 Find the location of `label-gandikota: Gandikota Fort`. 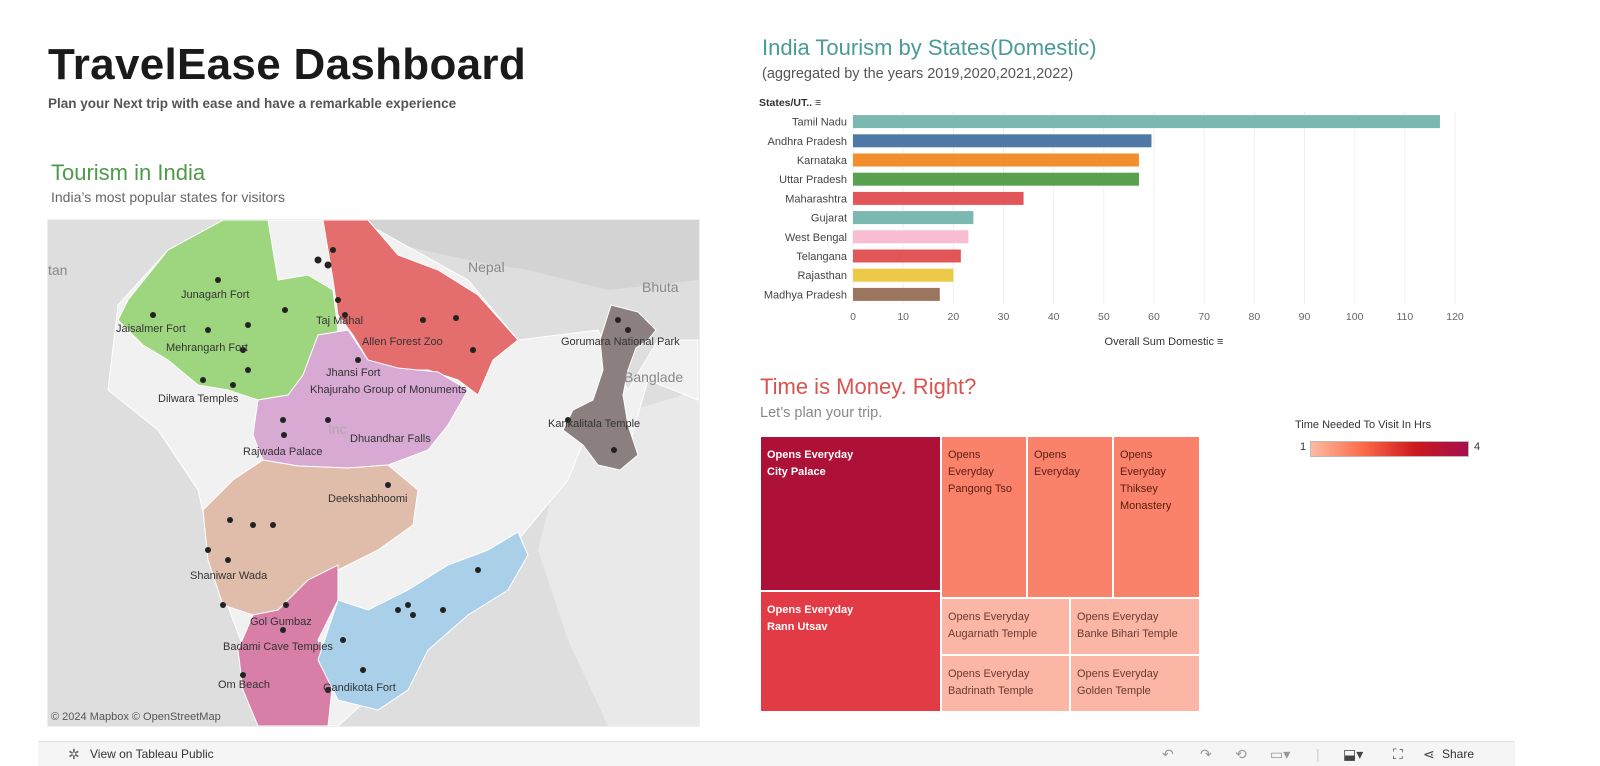

label-gandikota: Gandikota Fort is located at coordinates (359, 688).